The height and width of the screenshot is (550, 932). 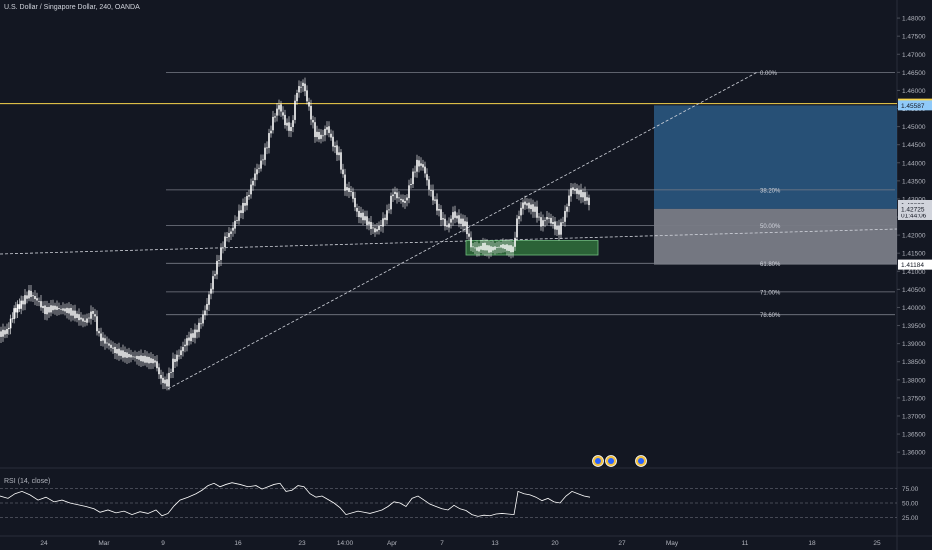 What do you see at coordinates (914, 145) in the screenshot?
I see `y-tick-label: 1.44500` at bounding box center [914, 145].